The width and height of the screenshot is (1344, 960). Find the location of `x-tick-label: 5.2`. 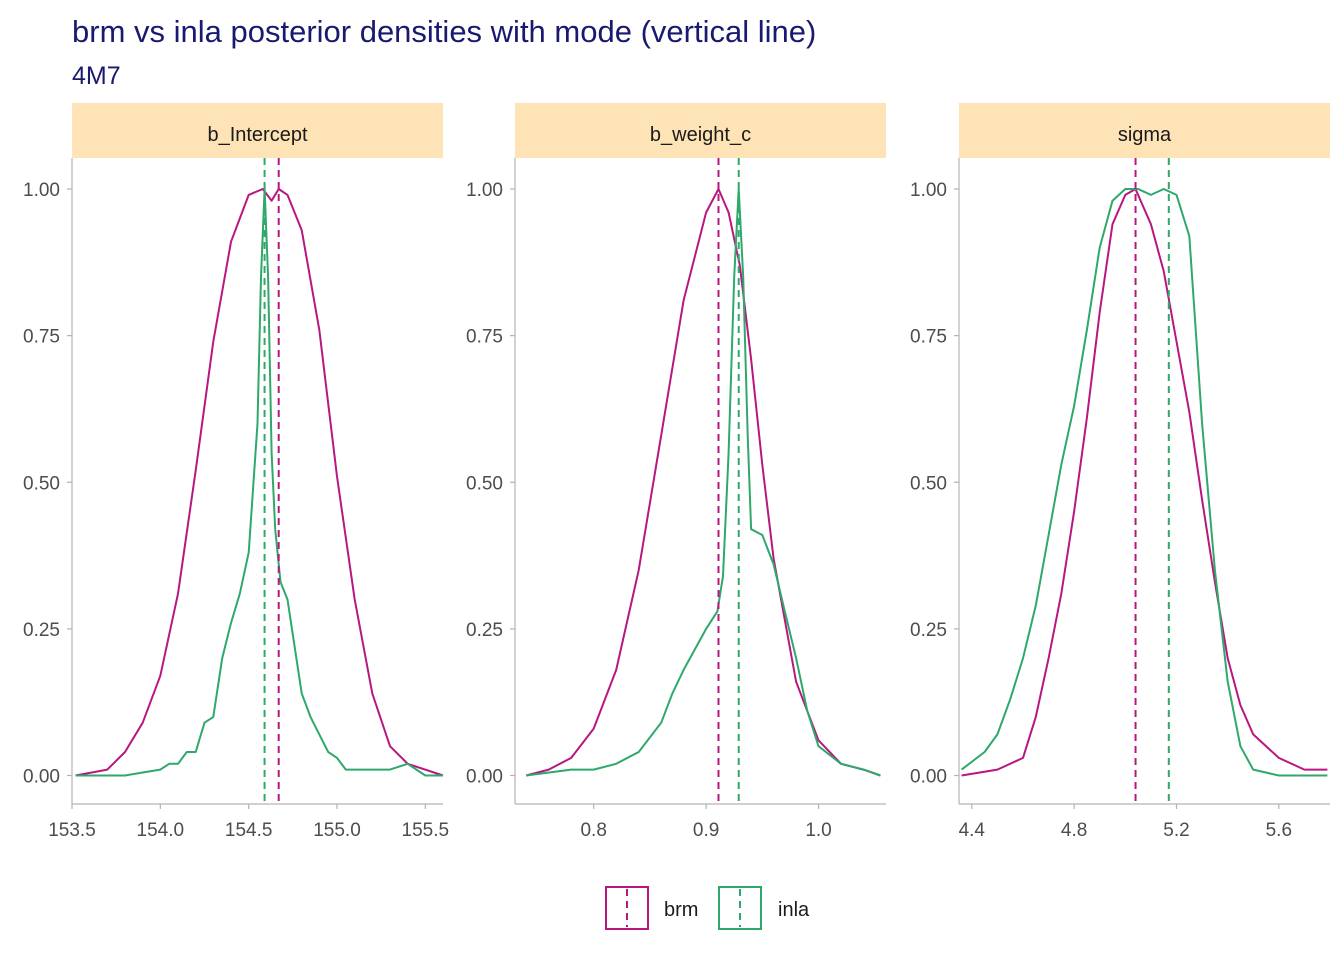

x-tick-label: 5.2 is located at coordinates (1176, 830).